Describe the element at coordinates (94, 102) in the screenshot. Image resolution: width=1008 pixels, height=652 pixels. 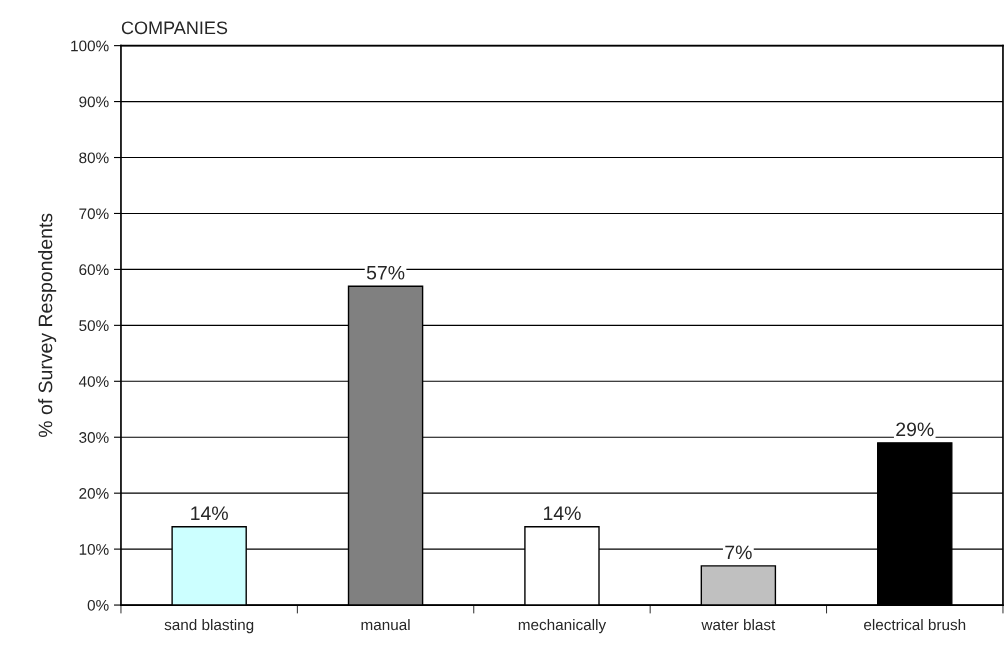
I see `y-tick-label: 90%` at that location.